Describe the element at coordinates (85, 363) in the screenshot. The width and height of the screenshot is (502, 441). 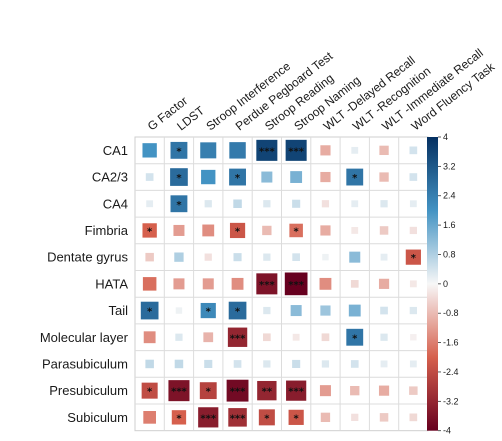
I see `row-label: Parasubiculum` at that location.